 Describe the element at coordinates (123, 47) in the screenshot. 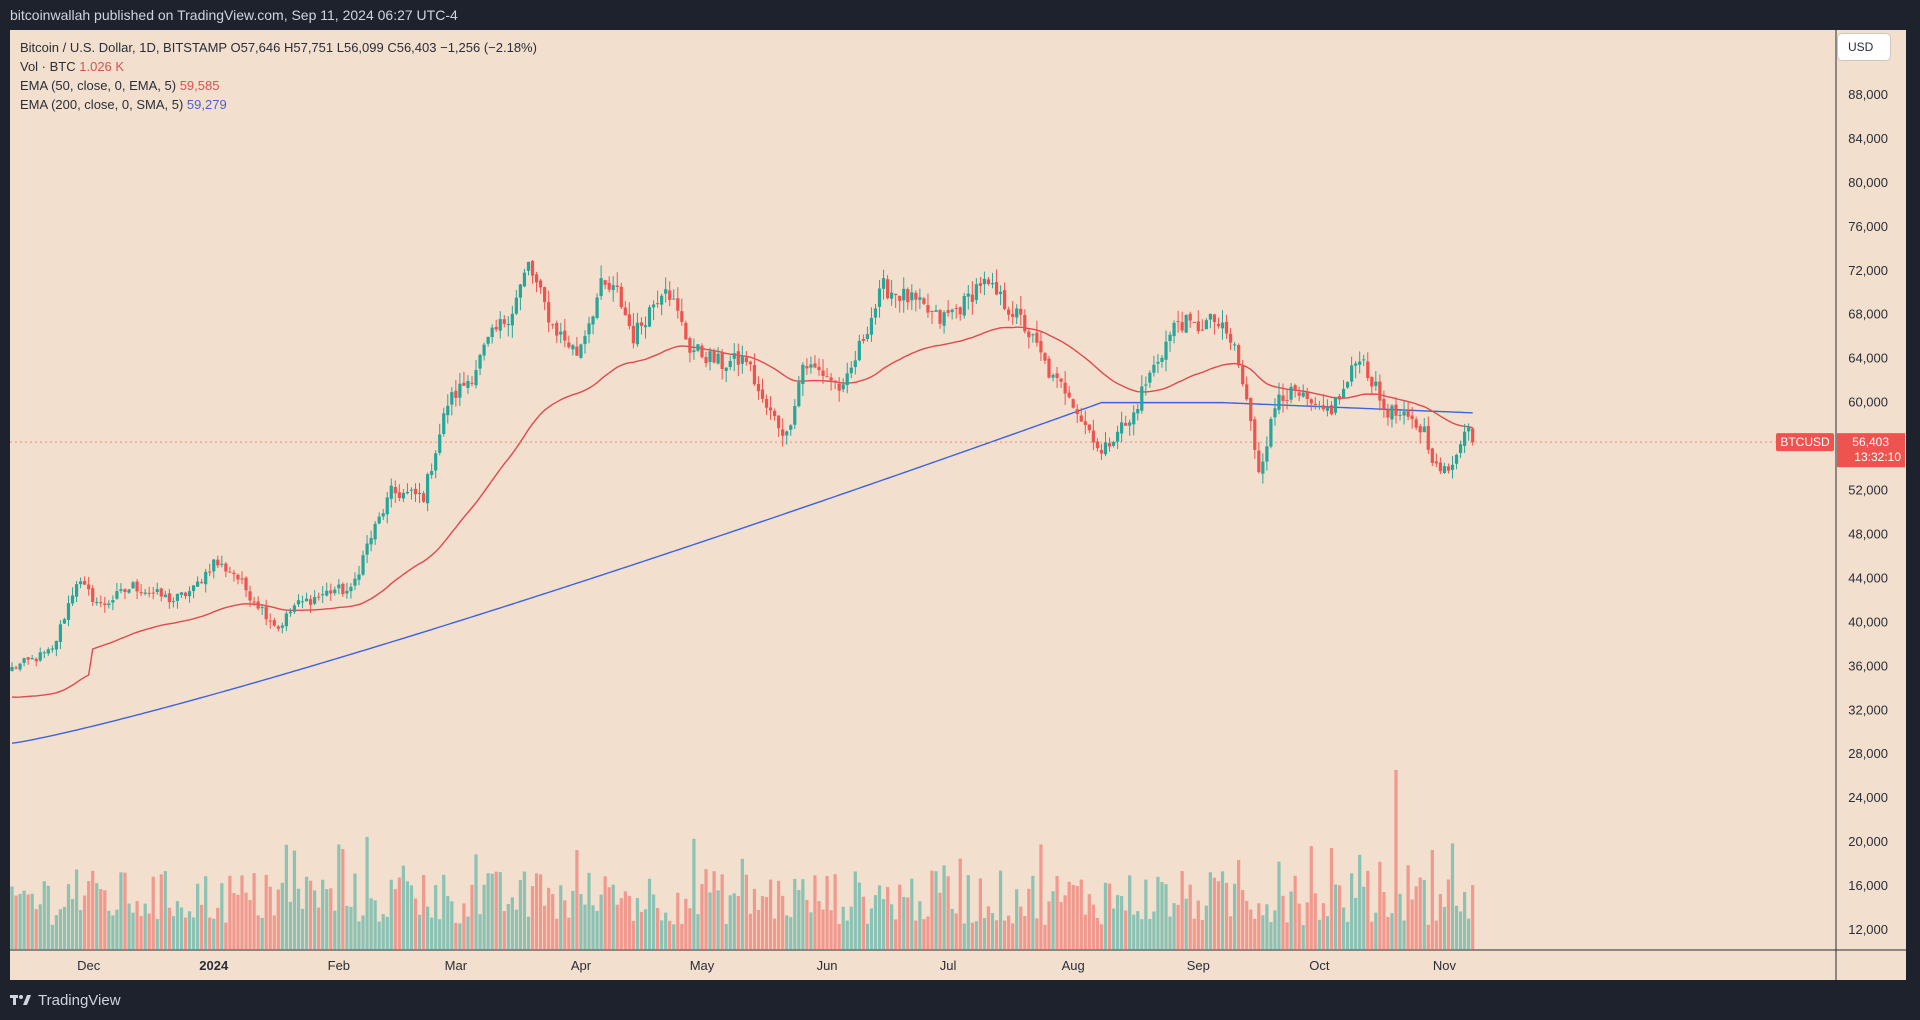

I see `symbol-title: Bitcoin / U.S. Dollar, 1D, BITSTAMP` at that location.